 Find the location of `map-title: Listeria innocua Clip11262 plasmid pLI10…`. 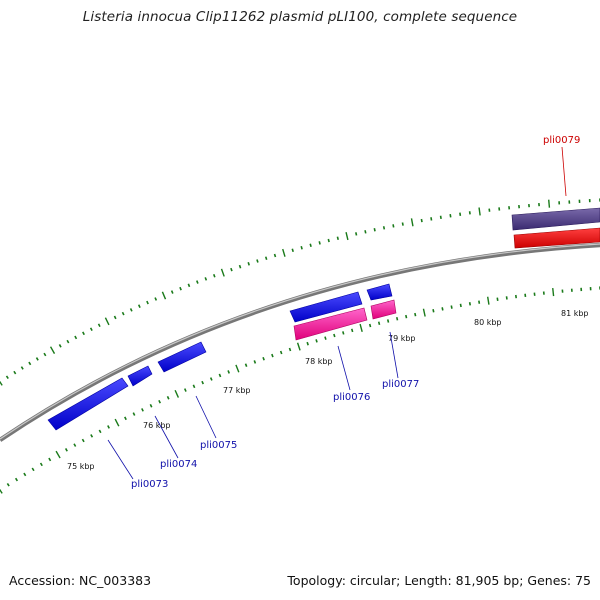

map-title: Listeria innocua Clip11262 plasmid pLI10… is located at coordinates (300, 17).